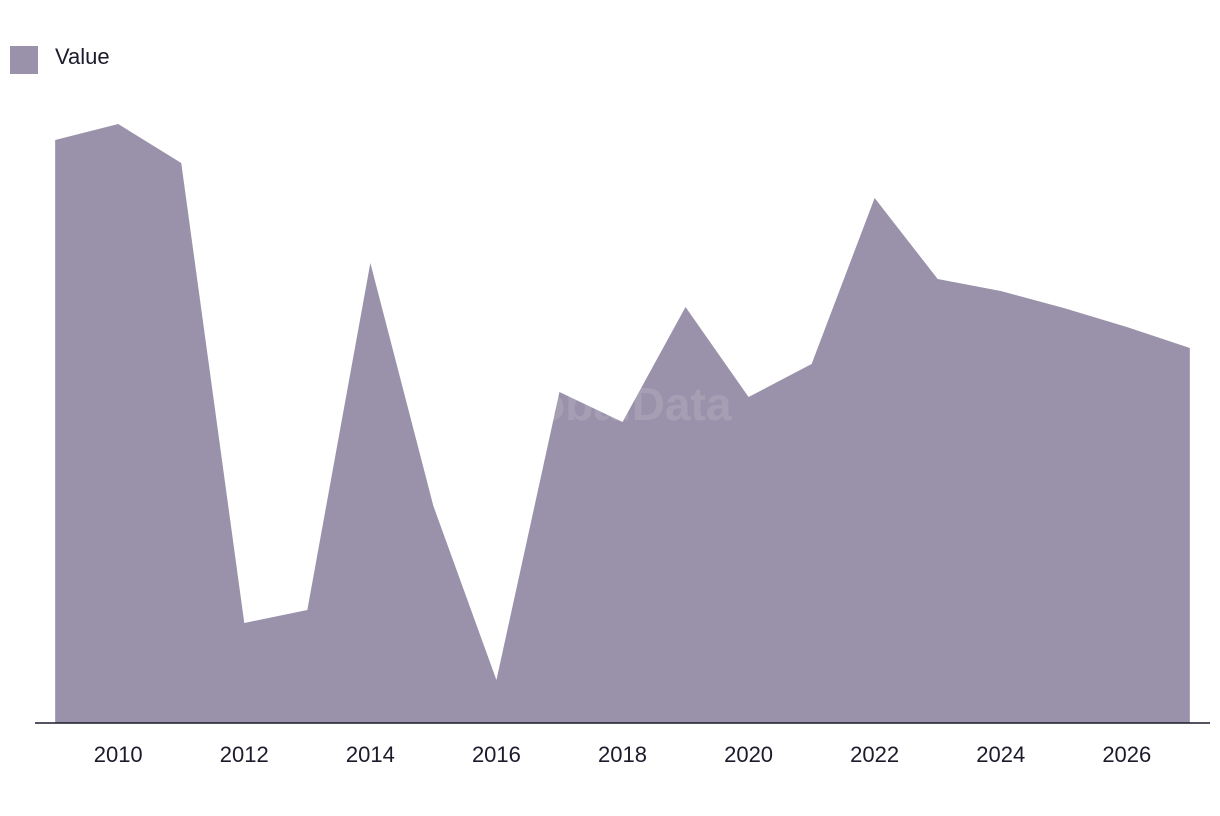 The image size is (1220, 816). What do you see at coordinates (496, 754) in the screenshot?
I see `x-tick-label: 2016` at bounding box center [496, 754].